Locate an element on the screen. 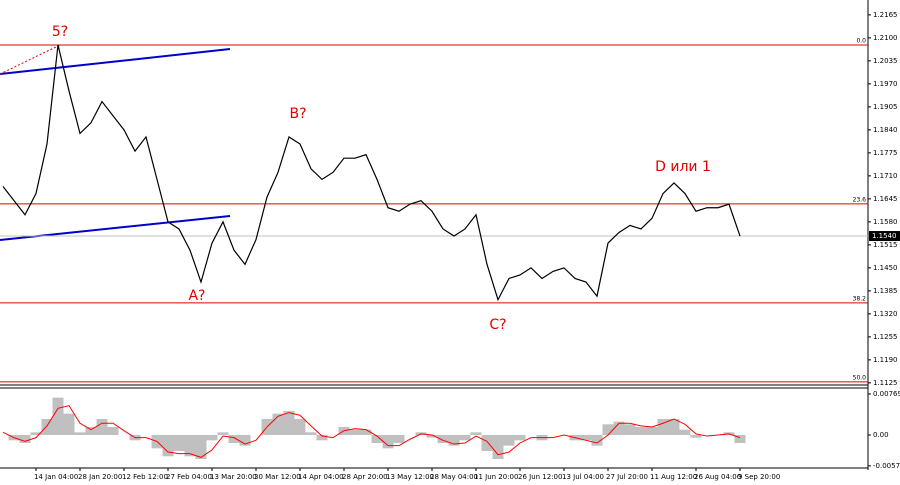 The height and width of the screenshot is (485, 900). y-tick-label: 1.1580 is located at coordinates (885, 222).